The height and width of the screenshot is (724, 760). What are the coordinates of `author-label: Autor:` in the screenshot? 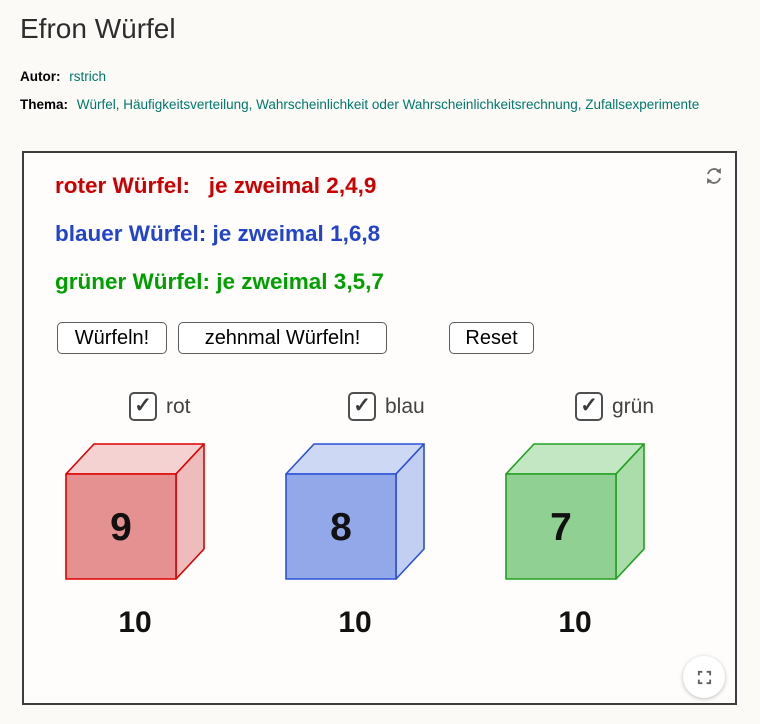 It's located at (40, 76).